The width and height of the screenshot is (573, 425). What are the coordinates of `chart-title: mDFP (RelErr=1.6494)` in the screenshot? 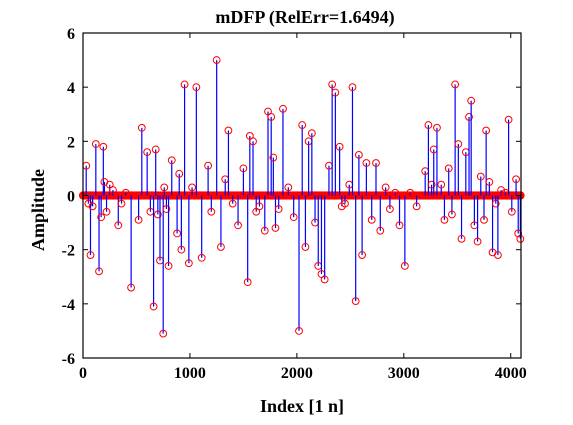 It's located at (304, 17).